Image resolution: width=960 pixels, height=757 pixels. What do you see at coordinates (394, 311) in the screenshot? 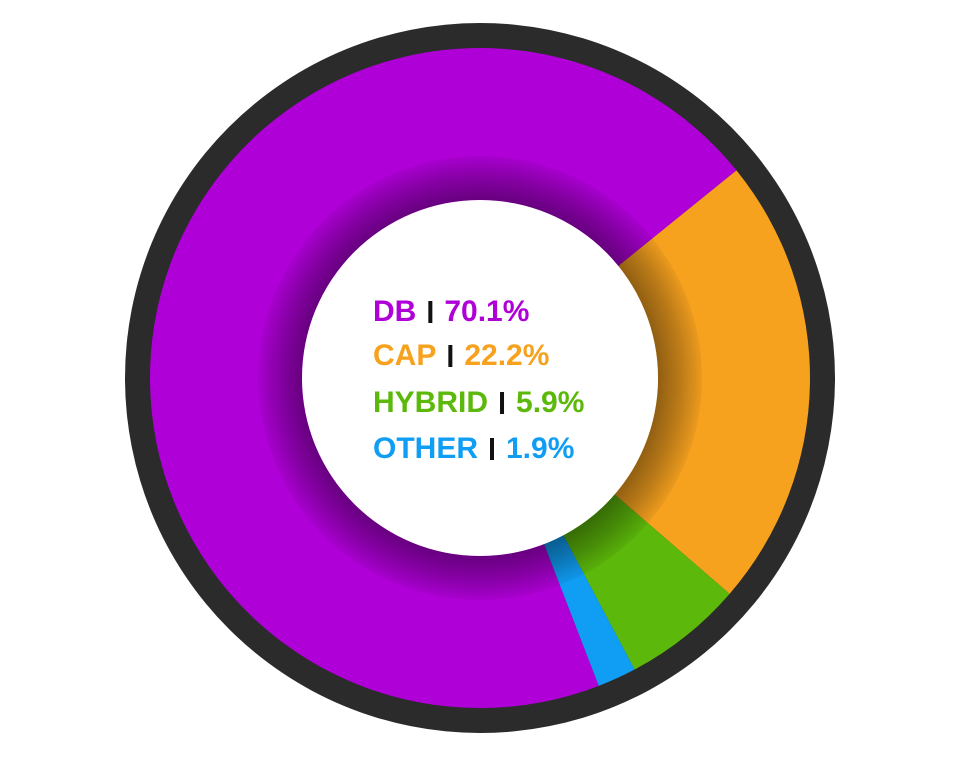
I see `legend-label: DB` at bounding box center [394, 311].